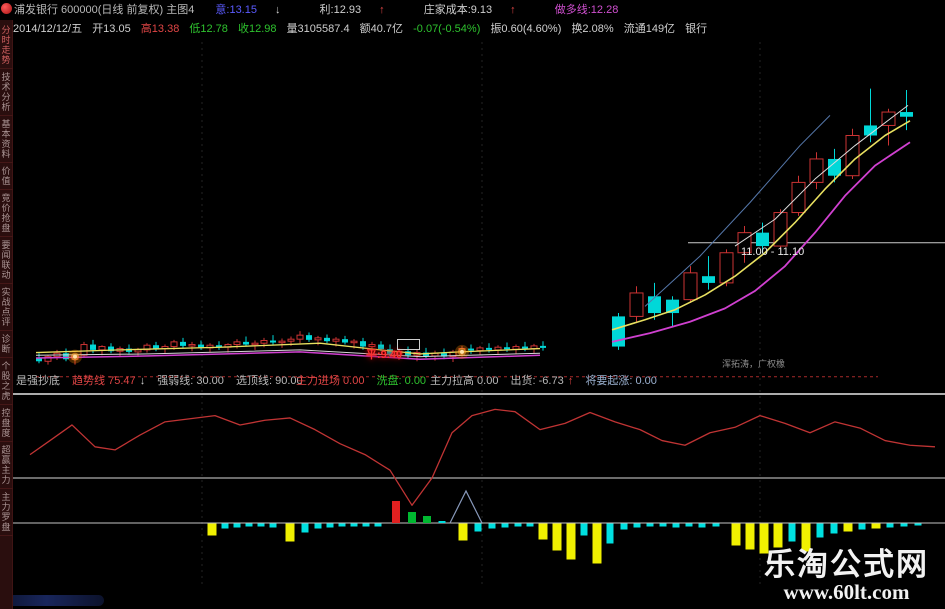 The width and height of the screenshot is (945, 609). I want to click on price-band-label: 11.00 - 11.10, so click(773, 252).